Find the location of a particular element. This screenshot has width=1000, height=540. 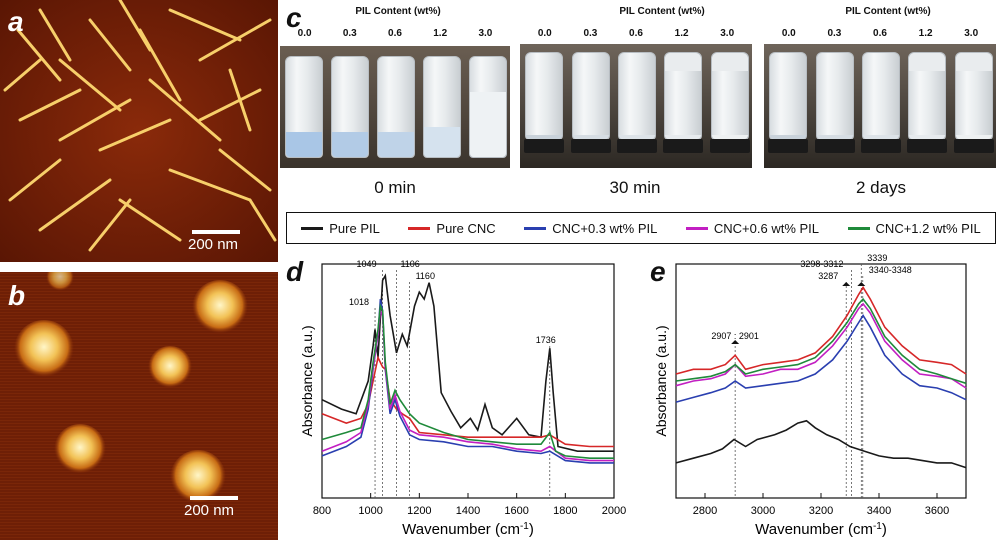

concentration-label: 3.0 is located at coordinates (485, 33).